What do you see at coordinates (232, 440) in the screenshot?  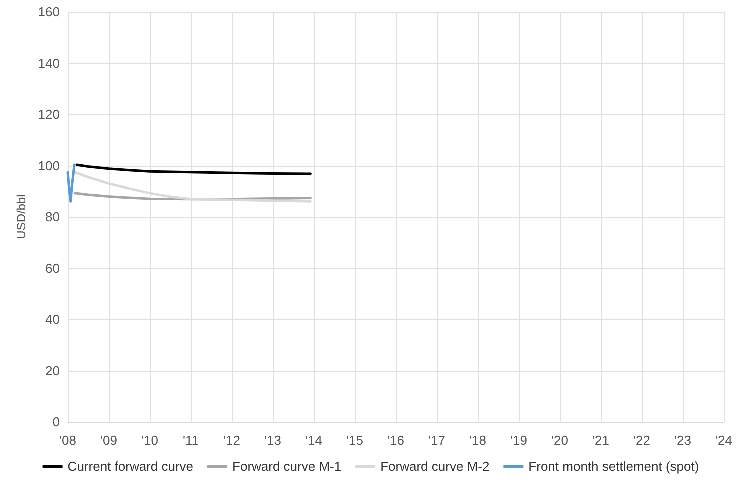 I see `x-tick-label: '12` at bounding box center [232, 440].